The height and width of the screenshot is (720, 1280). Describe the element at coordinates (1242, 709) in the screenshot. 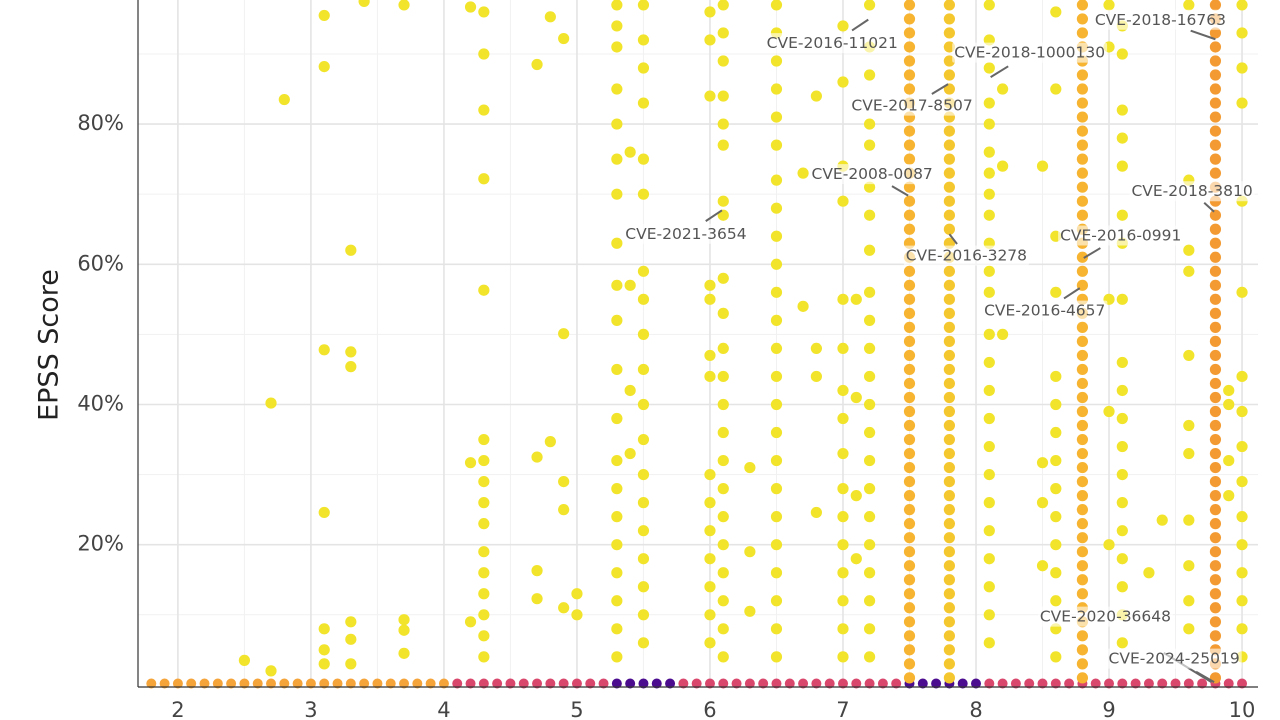

I see `x-tick-label: 10` at that location.